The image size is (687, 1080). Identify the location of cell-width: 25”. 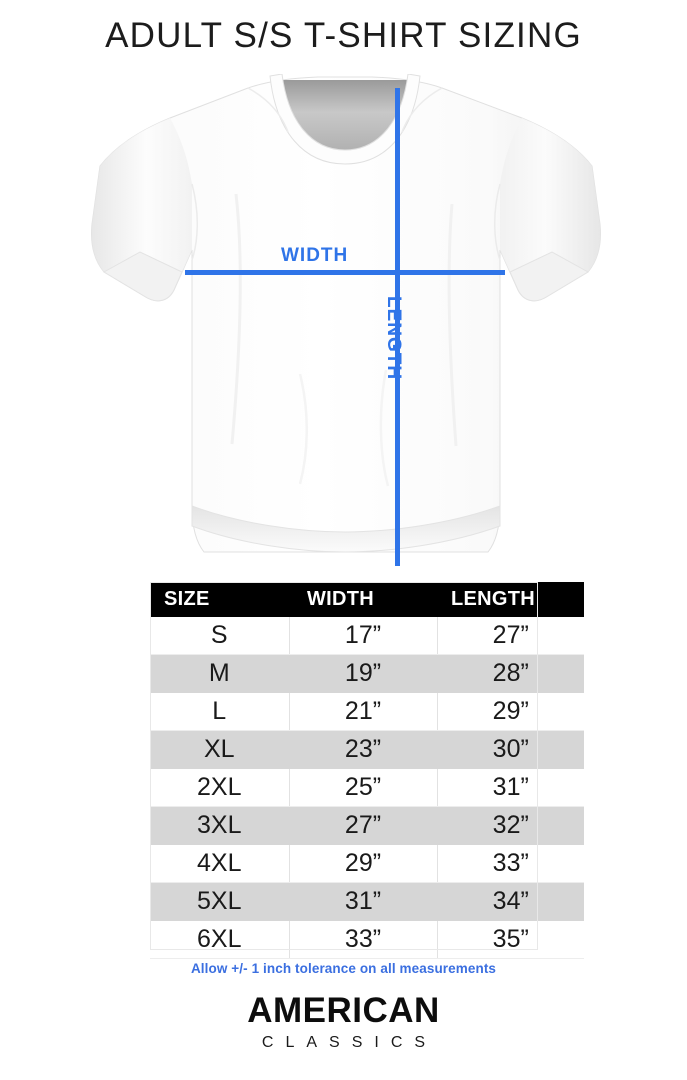
(363, 787).